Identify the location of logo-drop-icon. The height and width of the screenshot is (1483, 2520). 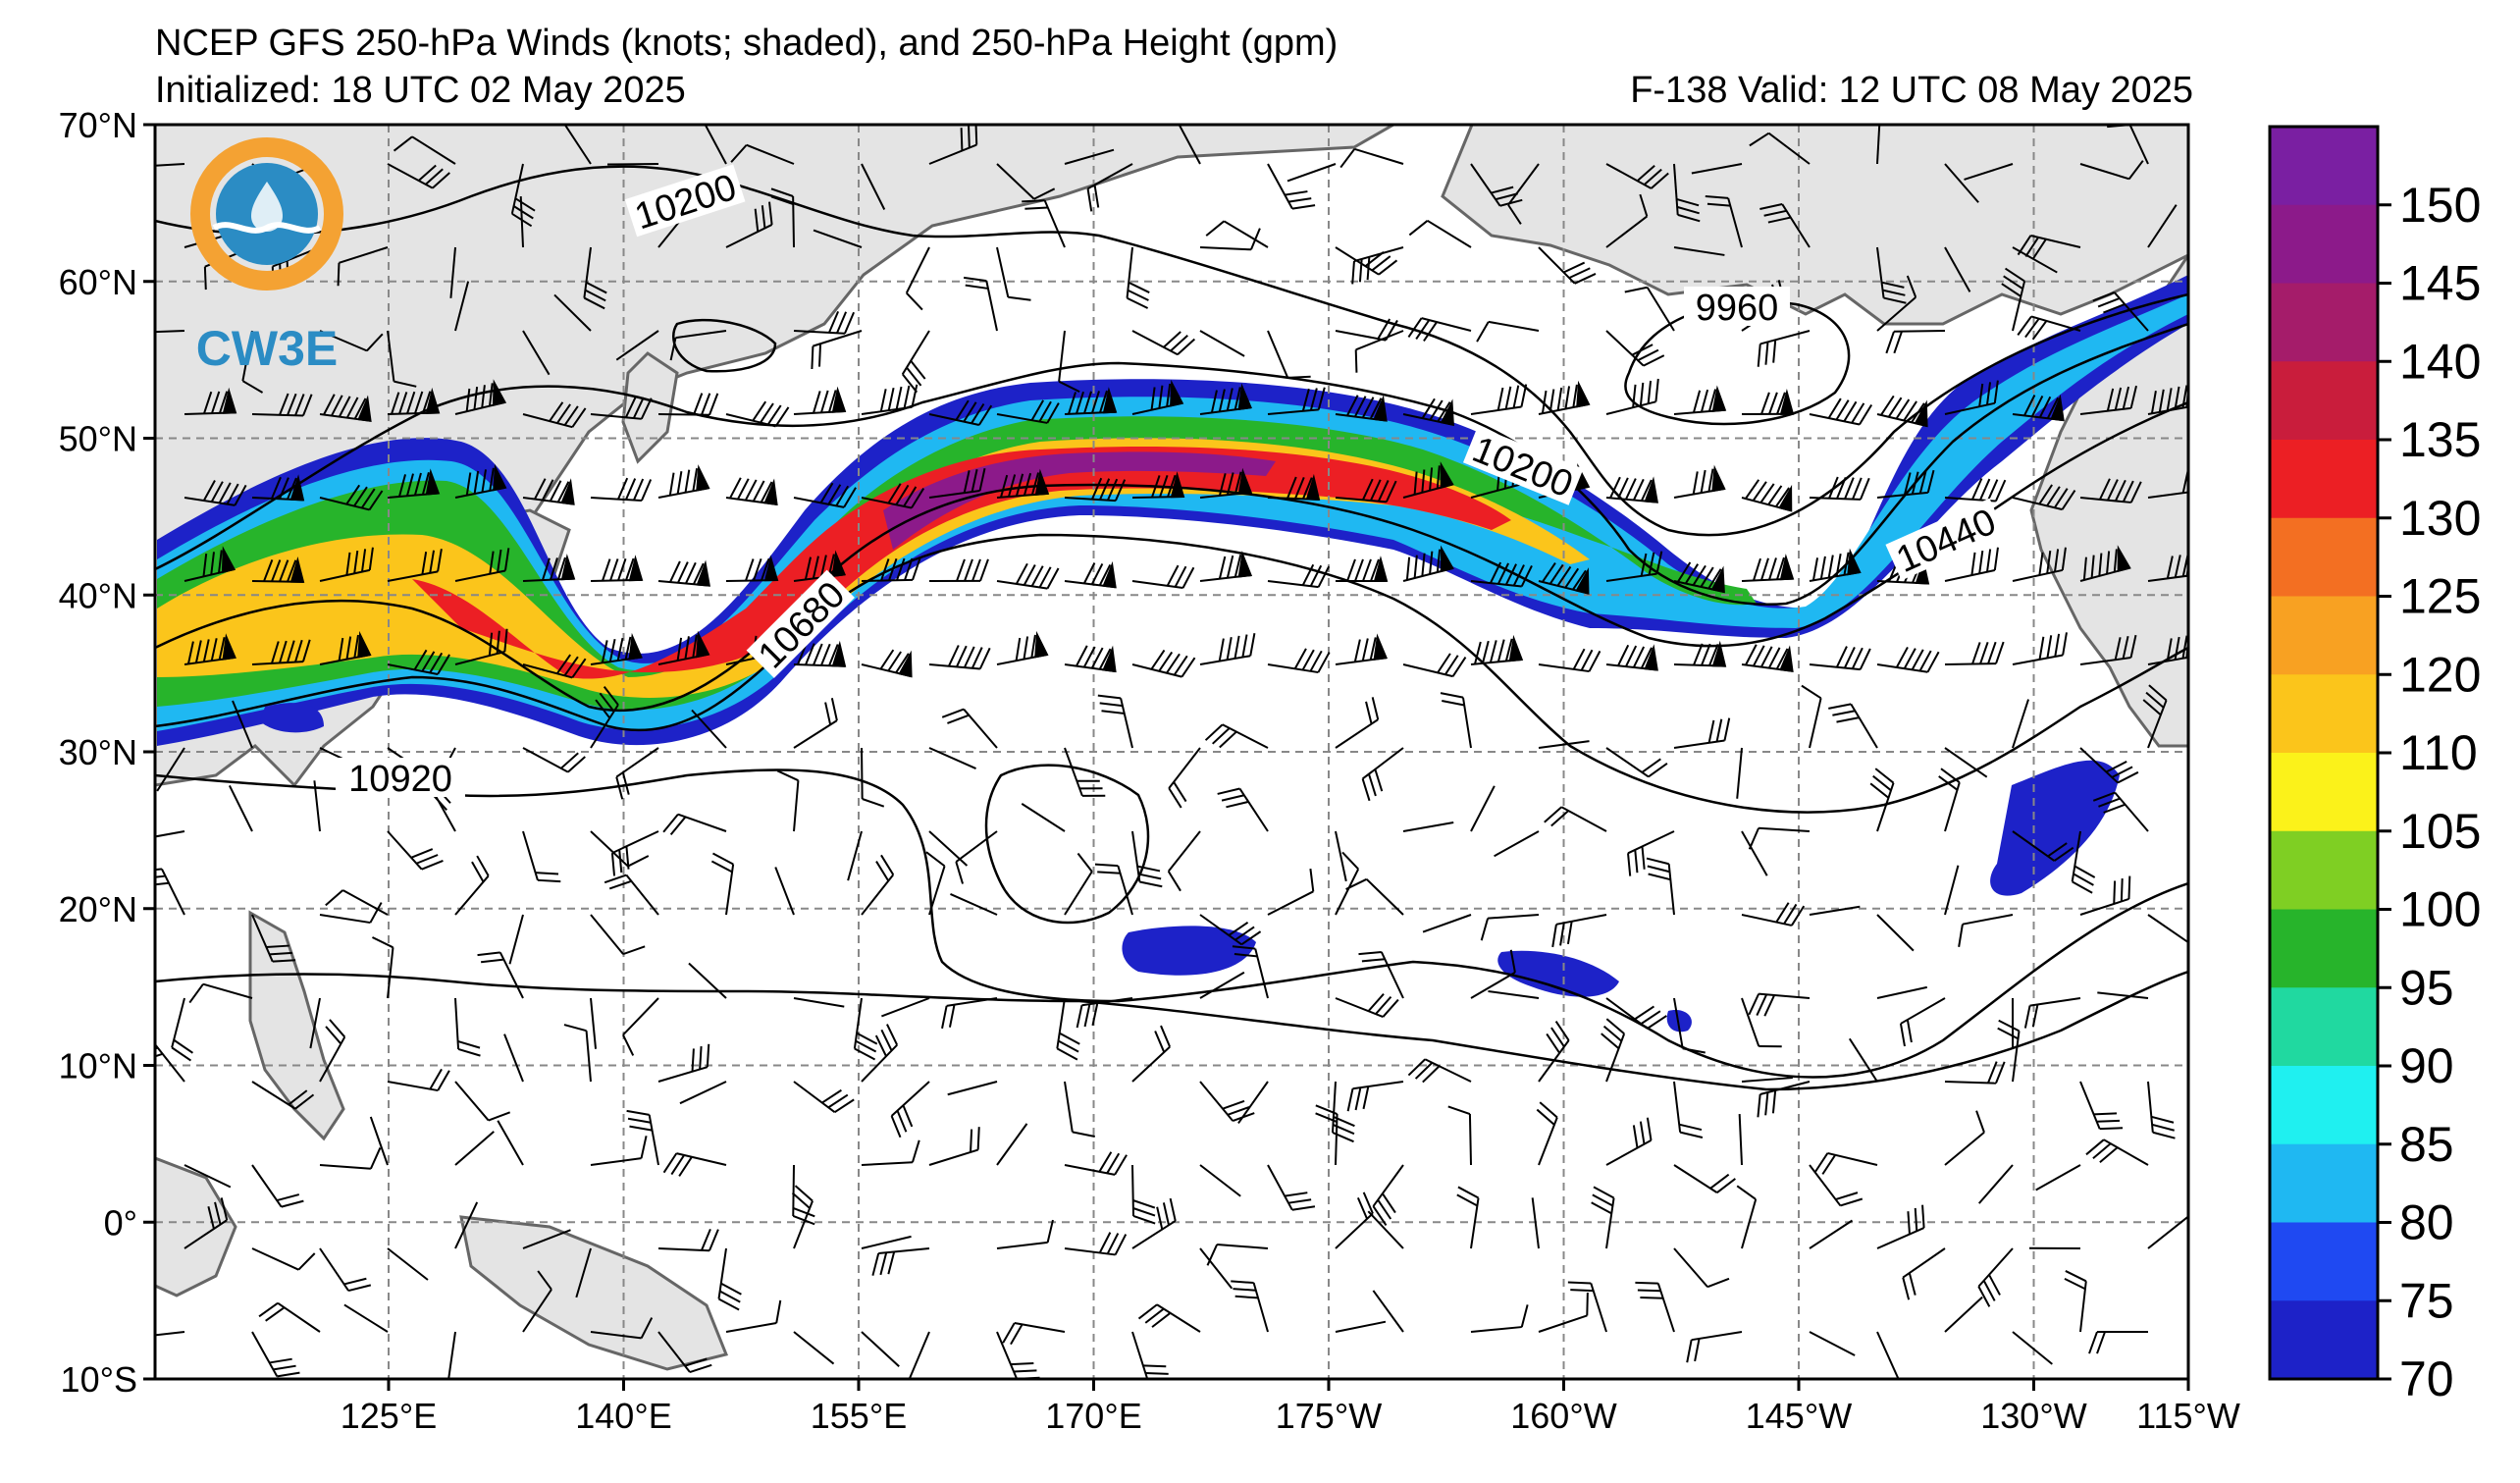
(267, 207).